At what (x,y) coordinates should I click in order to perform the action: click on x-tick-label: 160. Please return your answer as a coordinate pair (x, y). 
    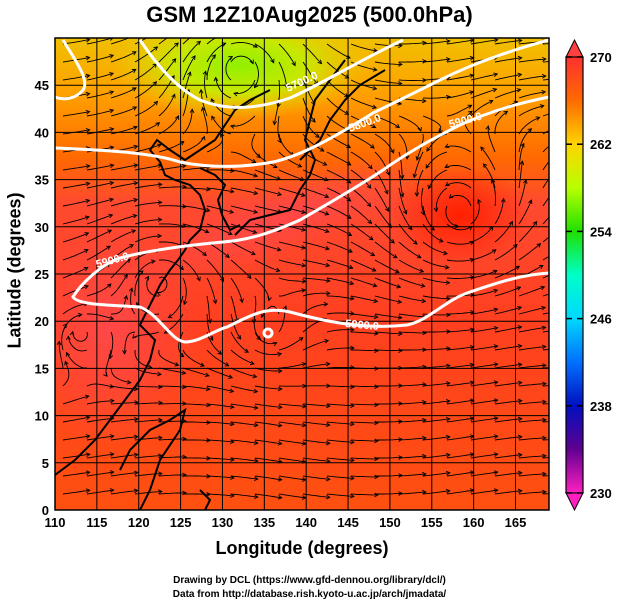
    Looking at the image, I should click on (474, 522).